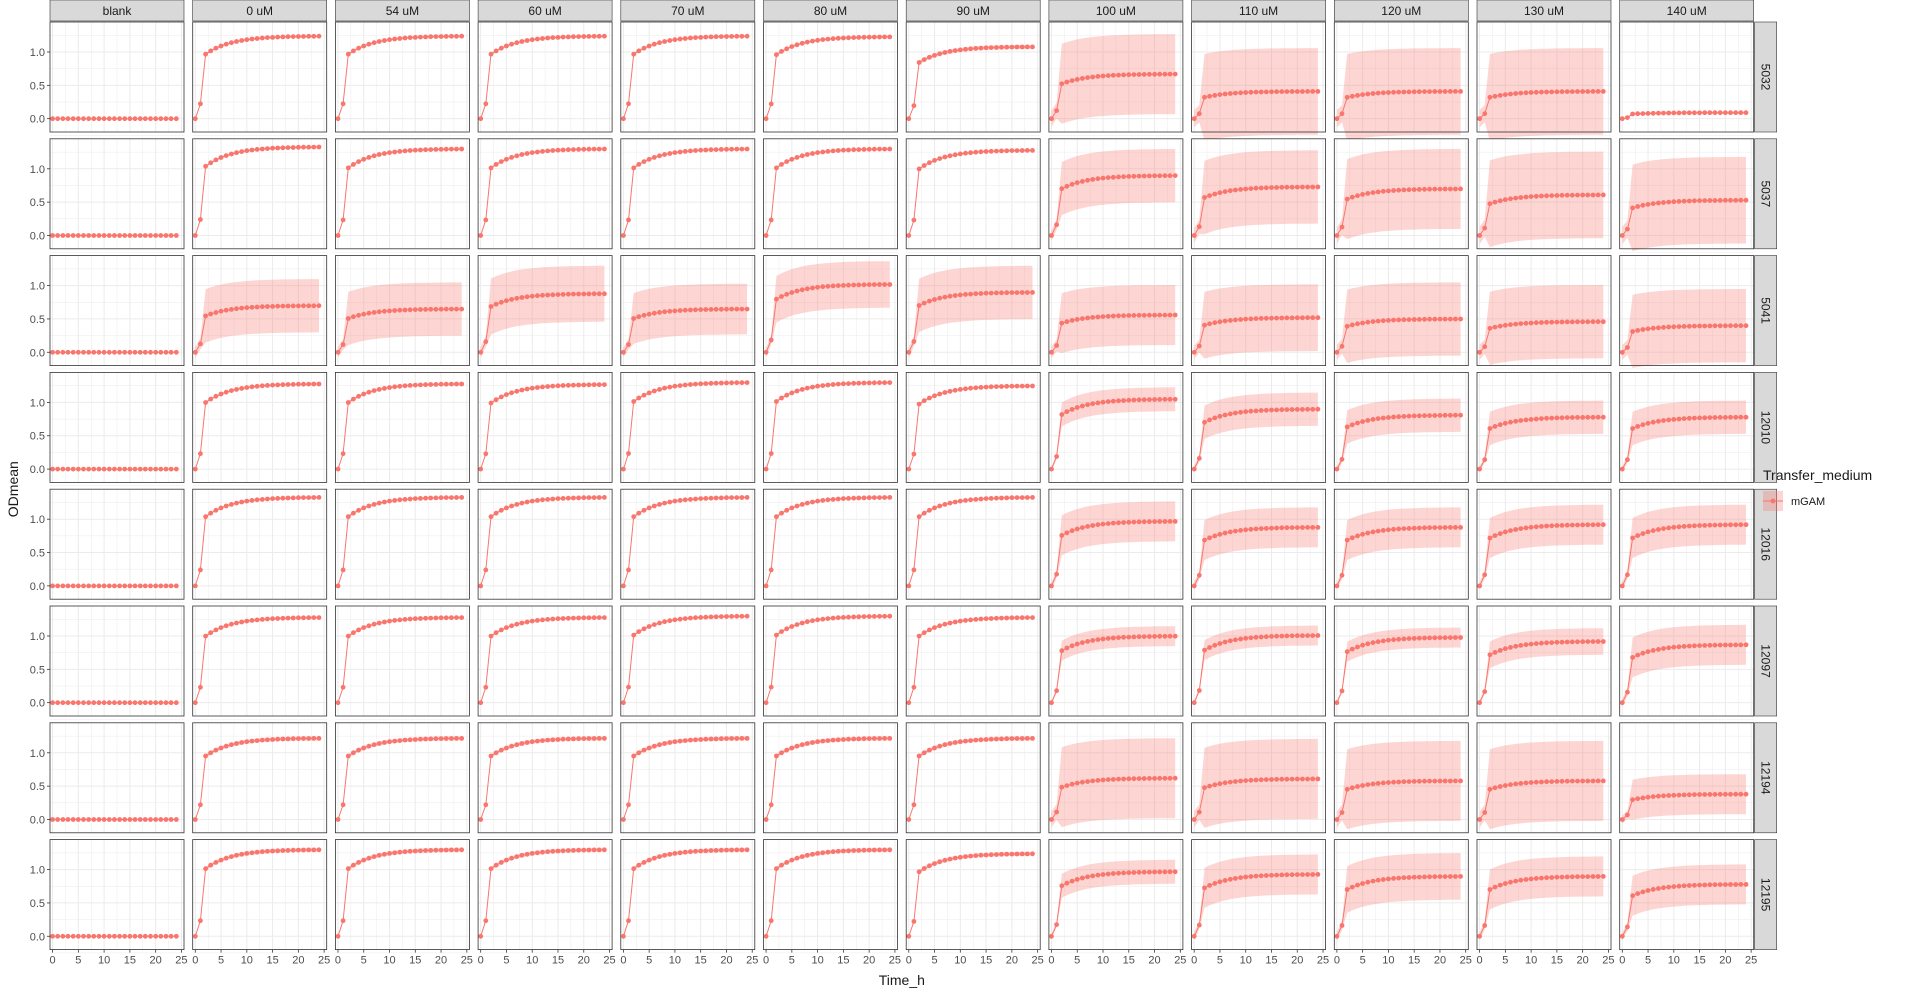 The image size is (1920, 994). I want to click on x-tick-label: 10, so click(1246, 961).